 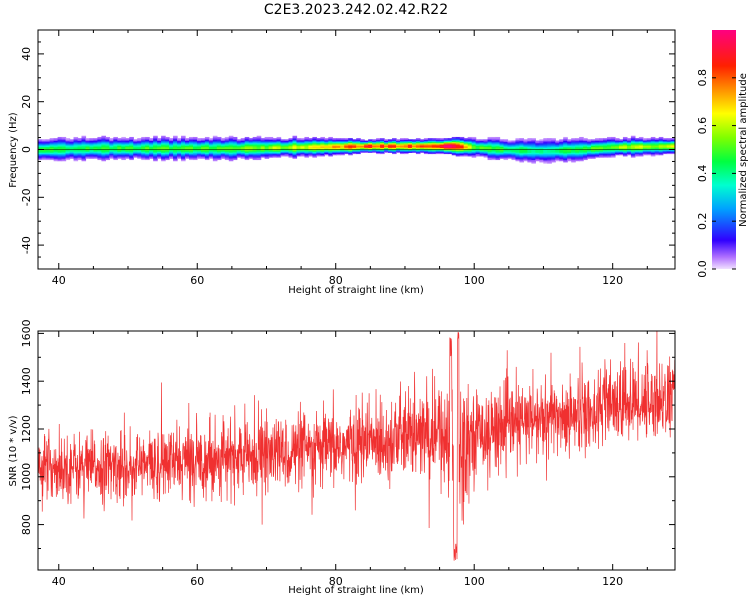 I want to click on colorbar-tick-label: 0.0, so click(x=702, y=269).